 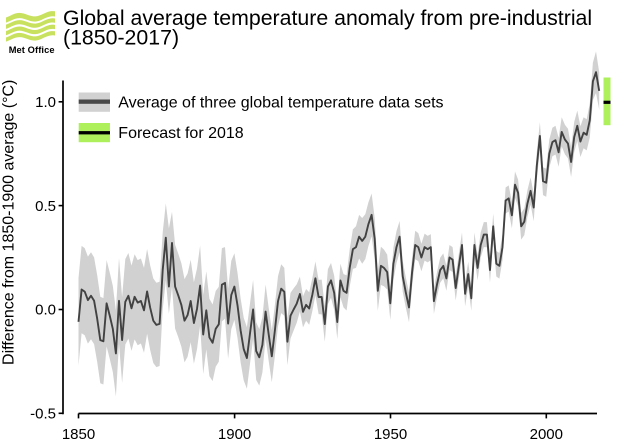 I want to click on svg-text: 0.0, so click(x=45, y=310).